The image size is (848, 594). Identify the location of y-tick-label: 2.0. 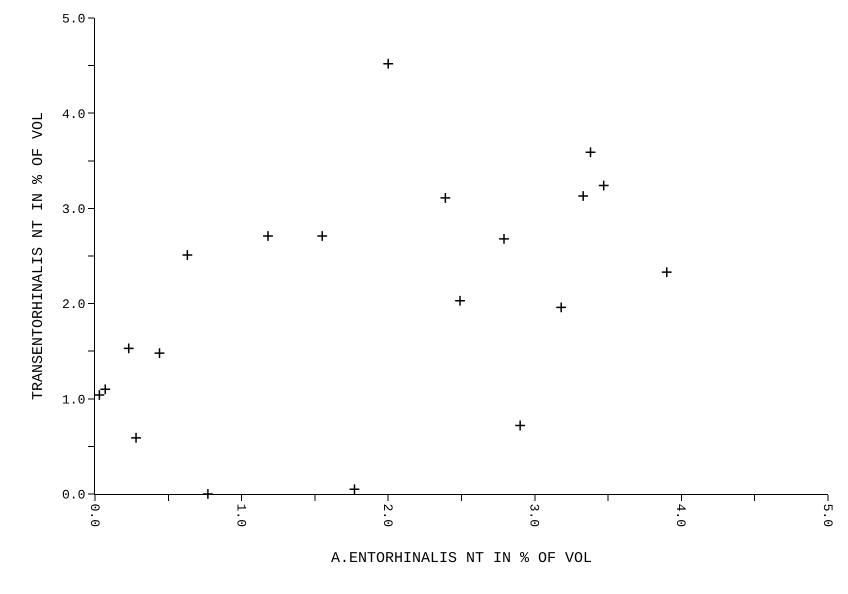
(74, 304).